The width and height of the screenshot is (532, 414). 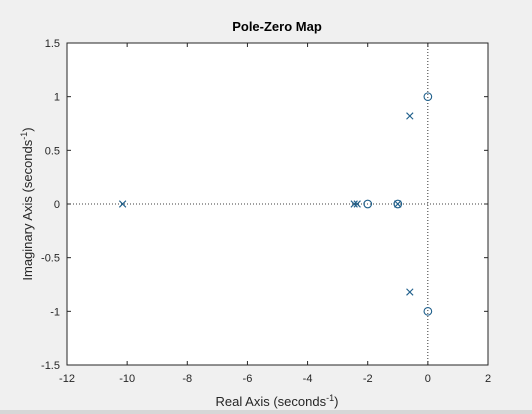 What do you see at coordinates (248, 379) in the screenshot?
I see `x-tick-label: -6` at bounding box center [248, 379].